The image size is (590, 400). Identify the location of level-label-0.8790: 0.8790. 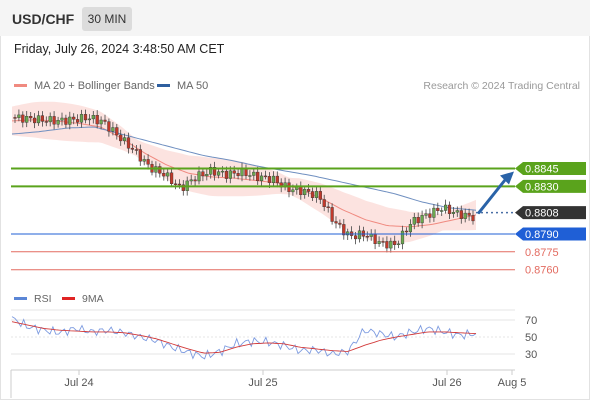
(542, 235).